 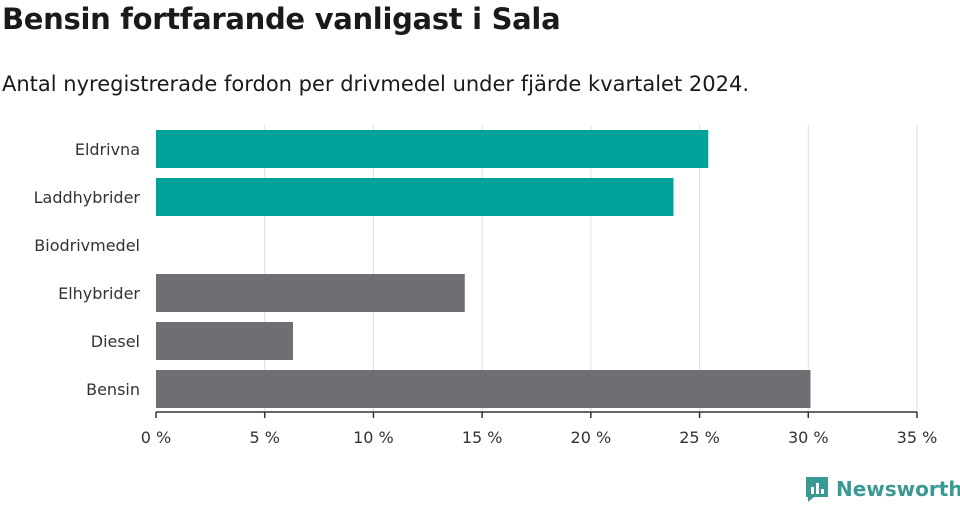 I want to click on bar-laddhybrider, so click(x=415, y=197).